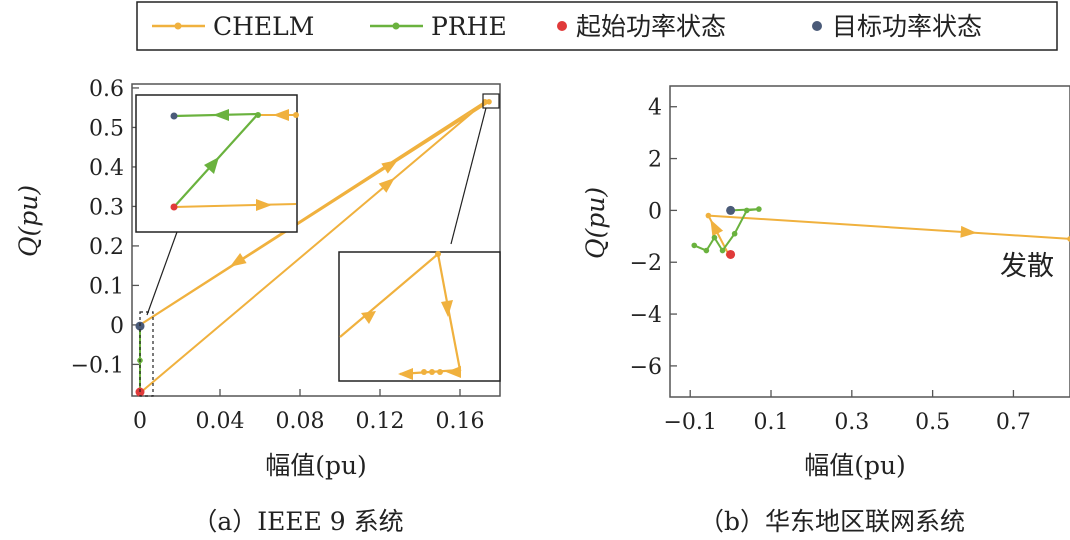 Image resolution: width=1070 pixels, height=540 pixels. I want to click on x-tick-label: 0.12, so click(380, 421).